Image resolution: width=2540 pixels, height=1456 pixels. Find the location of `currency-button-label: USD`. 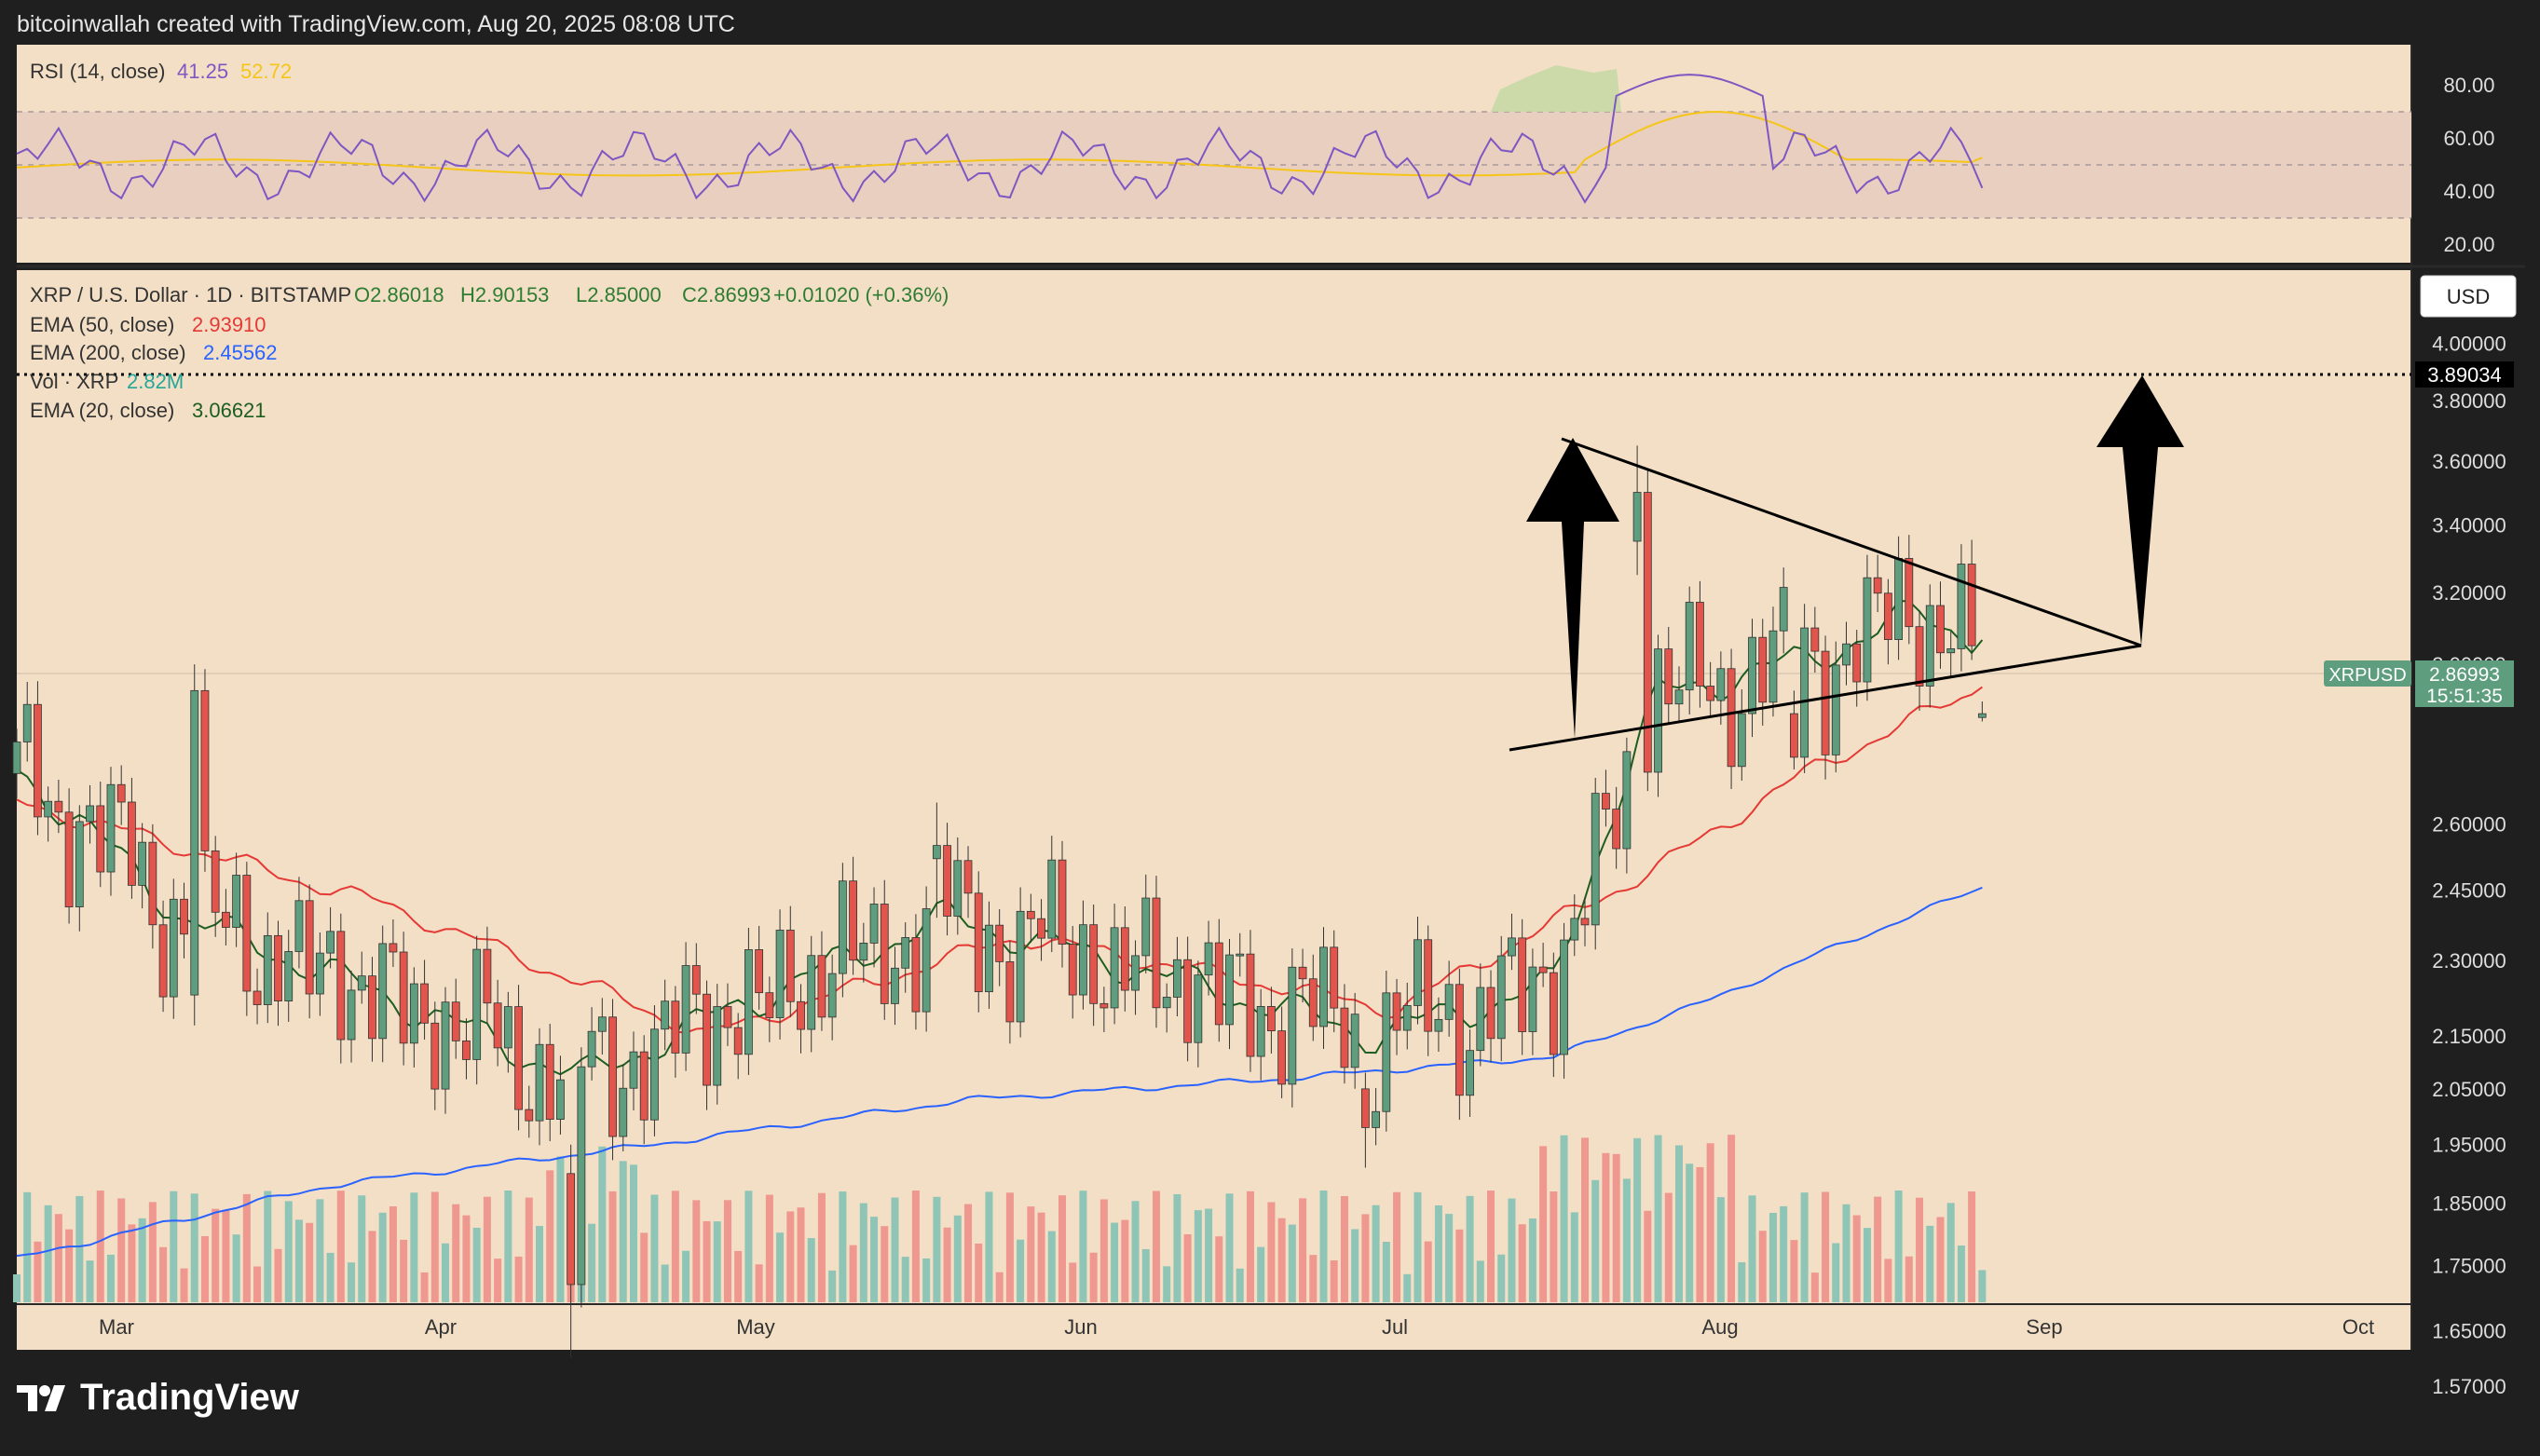

currency-button-label: USD is located at coordinates (2468, 296).